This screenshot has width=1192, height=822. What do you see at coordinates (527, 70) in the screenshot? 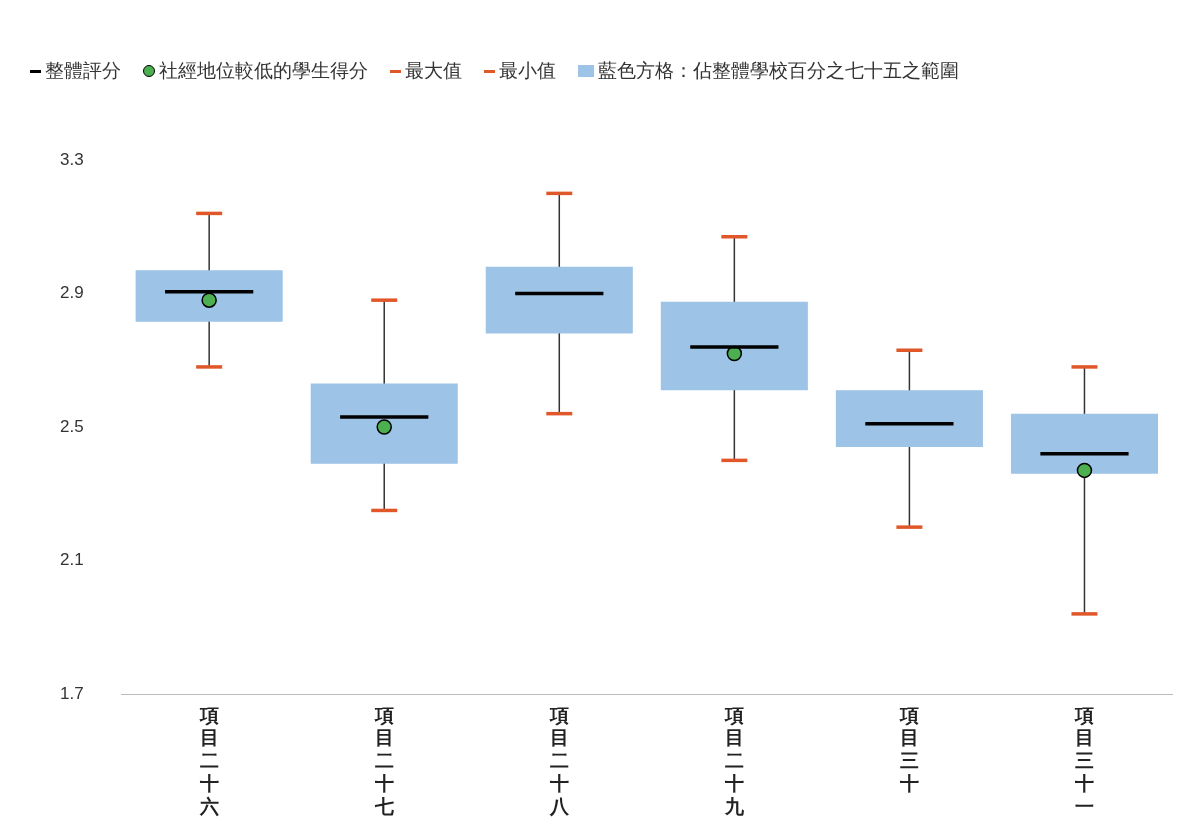
I see `text: 最小值` at bounding box center [527, 70].